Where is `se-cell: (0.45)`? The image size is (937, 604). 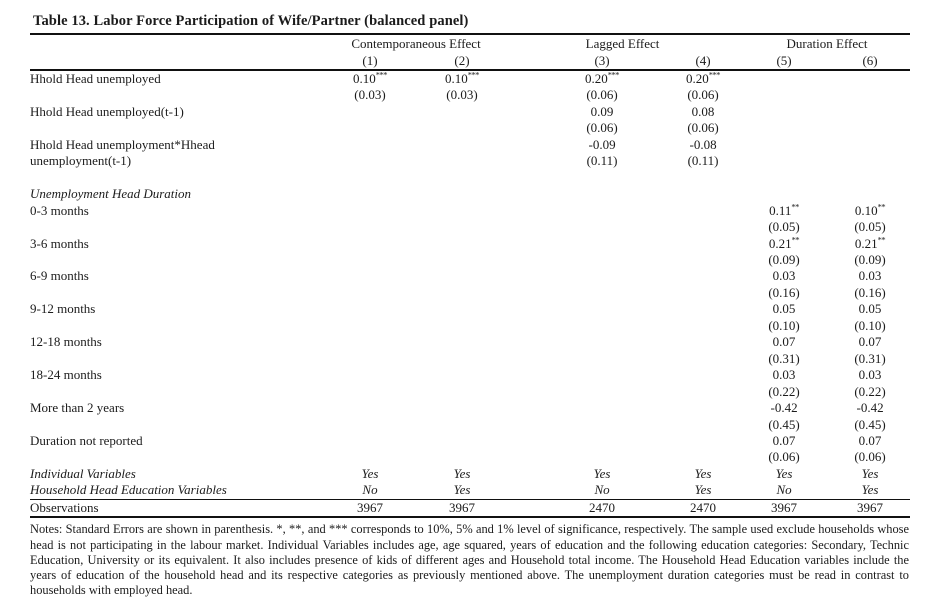 se-cell: (0.45) is located at coordinates (784, 424).